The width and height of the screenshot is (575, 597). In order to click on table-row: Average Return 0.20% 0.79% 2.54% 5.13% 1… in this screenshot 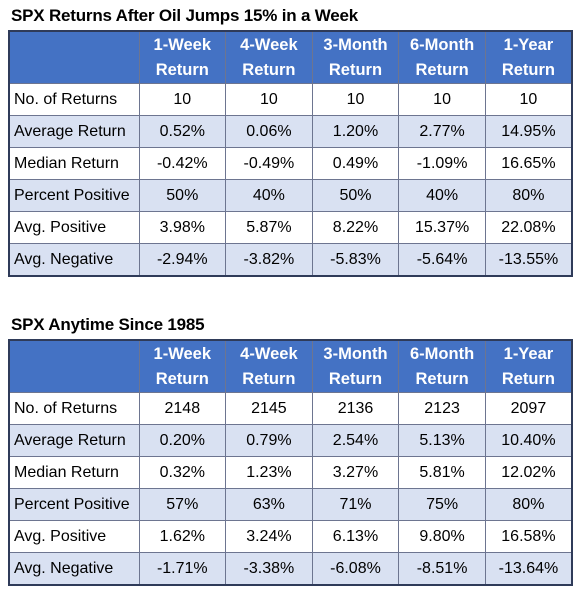, I will do `click(290, 440)`.